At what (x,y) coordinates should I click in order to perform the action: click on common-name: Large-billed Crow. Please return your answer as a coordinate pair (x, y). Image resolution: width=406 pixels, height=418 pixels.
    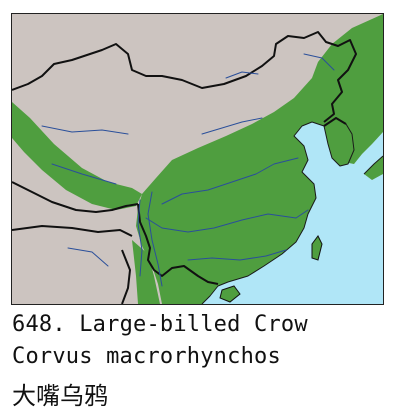
    Looking at the image, I should click on (193, 324).